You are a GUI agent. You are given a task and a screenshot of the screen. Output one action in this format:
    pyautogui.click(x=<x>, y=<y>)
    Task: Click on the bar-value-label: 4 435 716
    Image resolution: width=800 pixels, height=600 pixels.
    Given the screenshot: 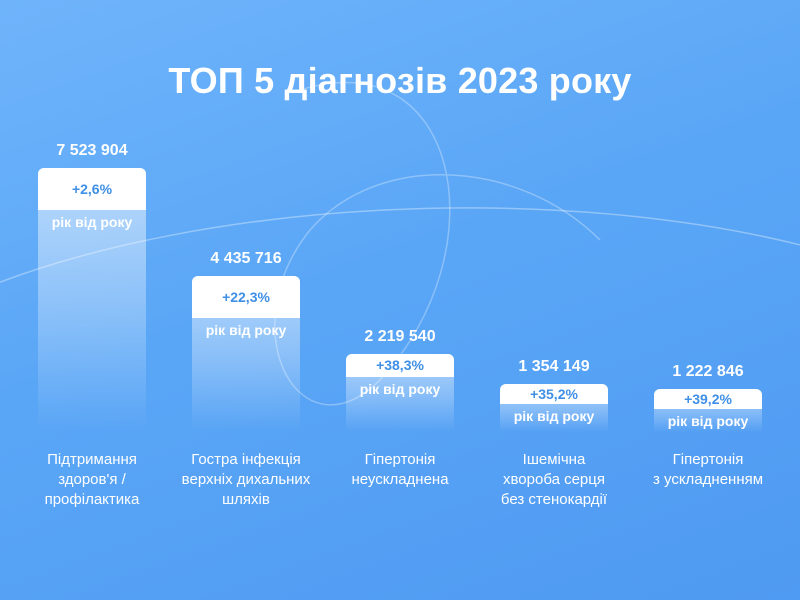 What is the action you would take?
    pyautogui.click(x=246, y=258)
    